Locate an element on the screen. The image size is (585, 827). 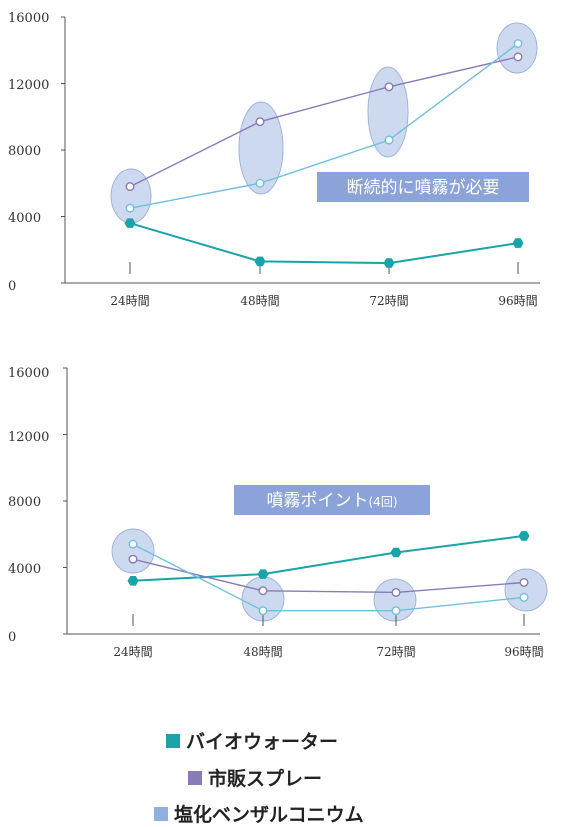
annotation-text: 噴霧ポイント(4回) is located at coordinates (332, 501).